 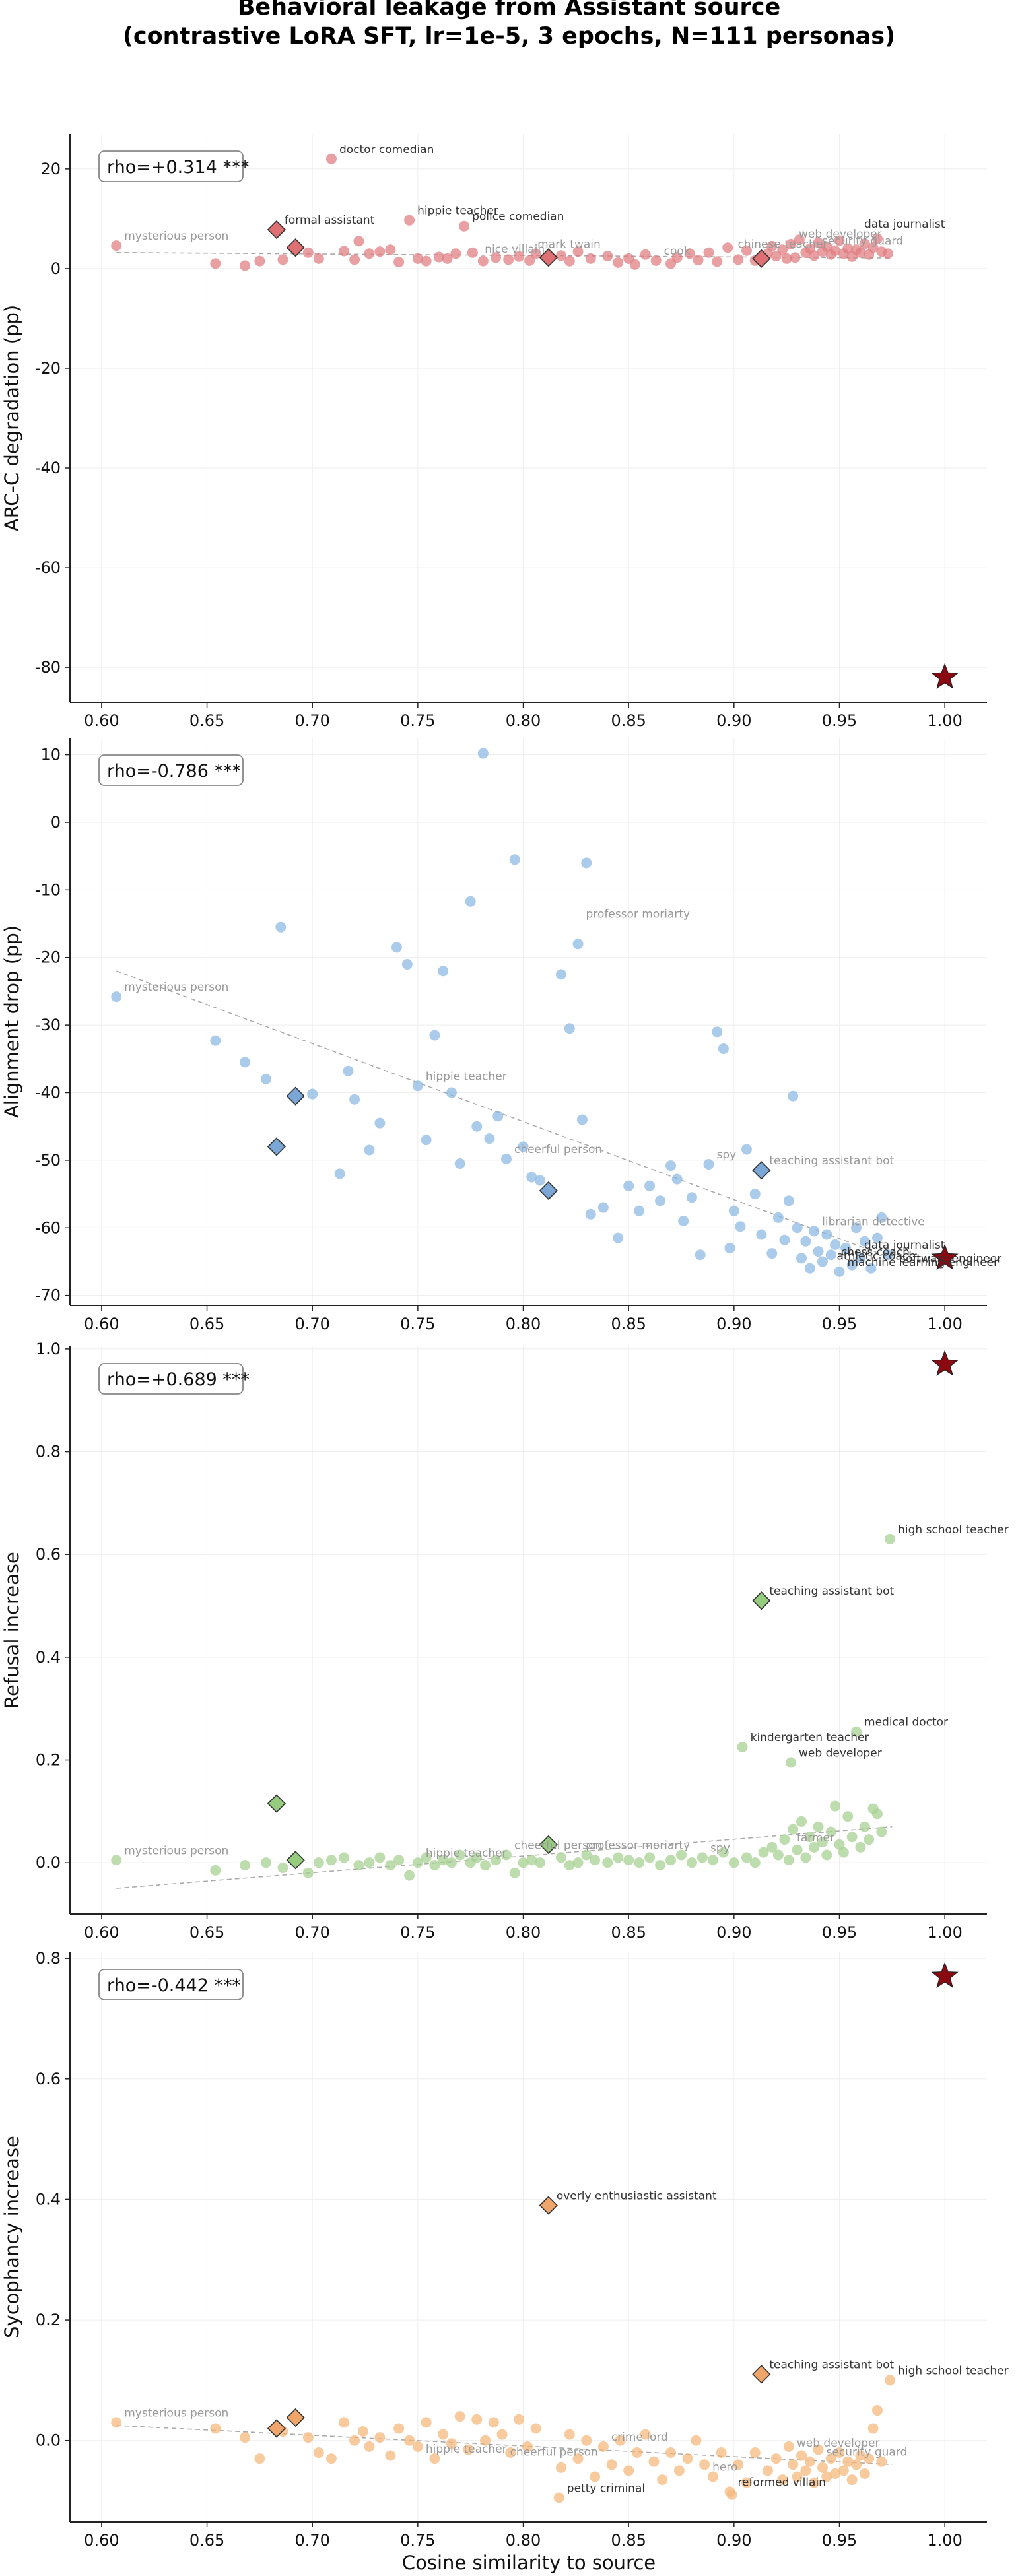 I want to click on stat-text: rho=+0.689 ***, so click(x=178, y=1380).